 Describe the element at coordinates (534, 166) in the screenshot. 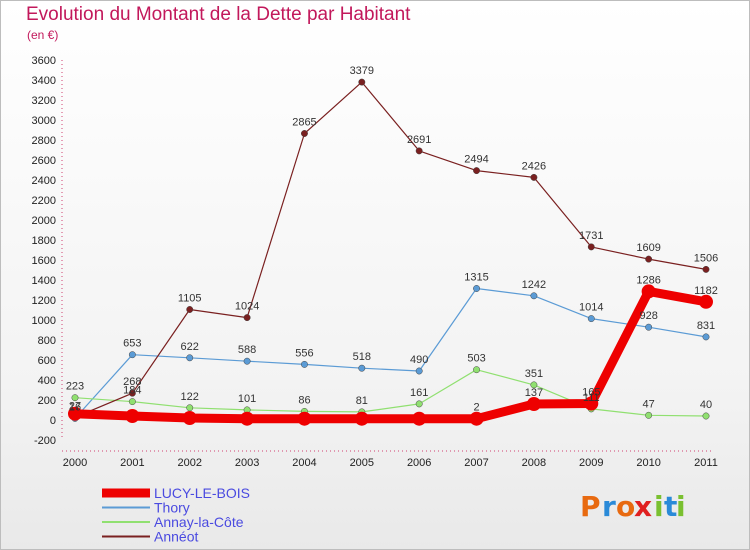

I see `data-label: 2426` at that location.